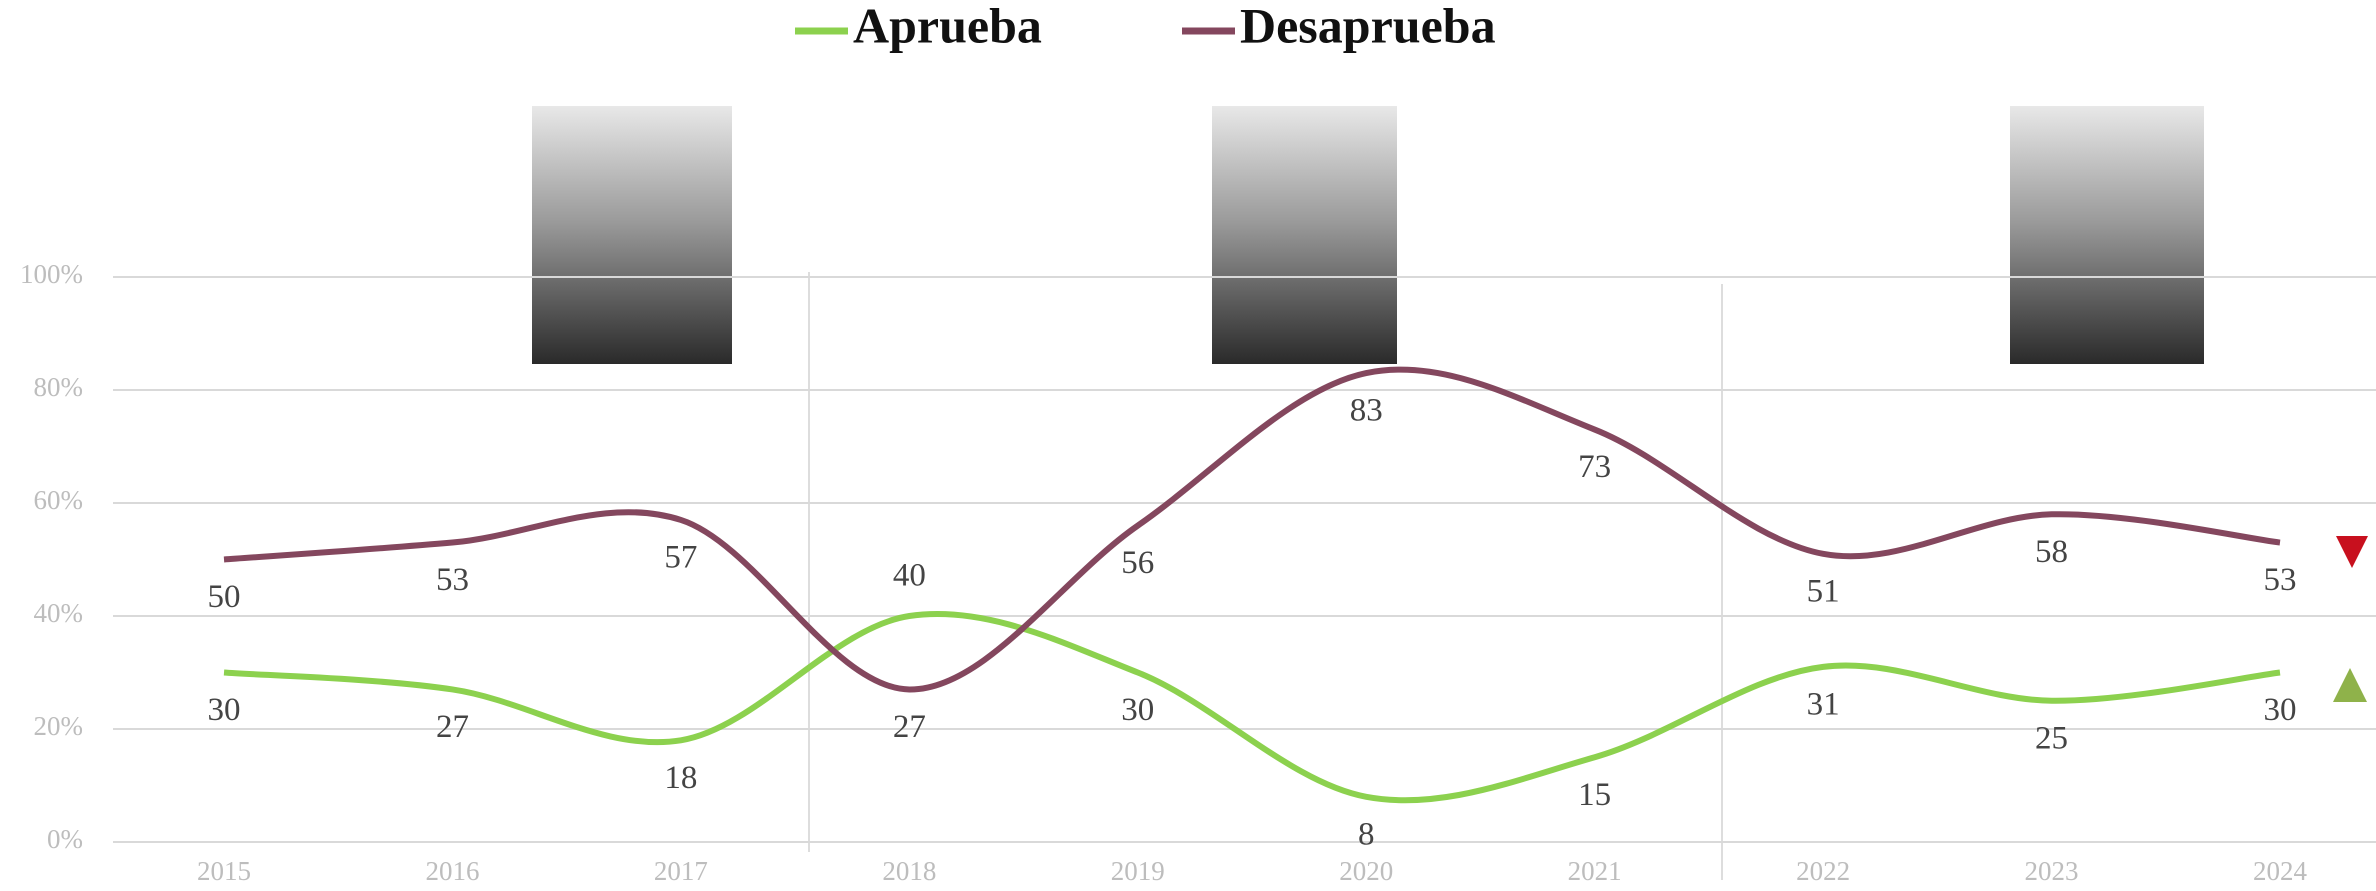 The height and width of the screenshot is (891, 2376). Describe the element at coordinates (51, 274) in the screenshot. I see `y-tick-label: 100%` at that location.